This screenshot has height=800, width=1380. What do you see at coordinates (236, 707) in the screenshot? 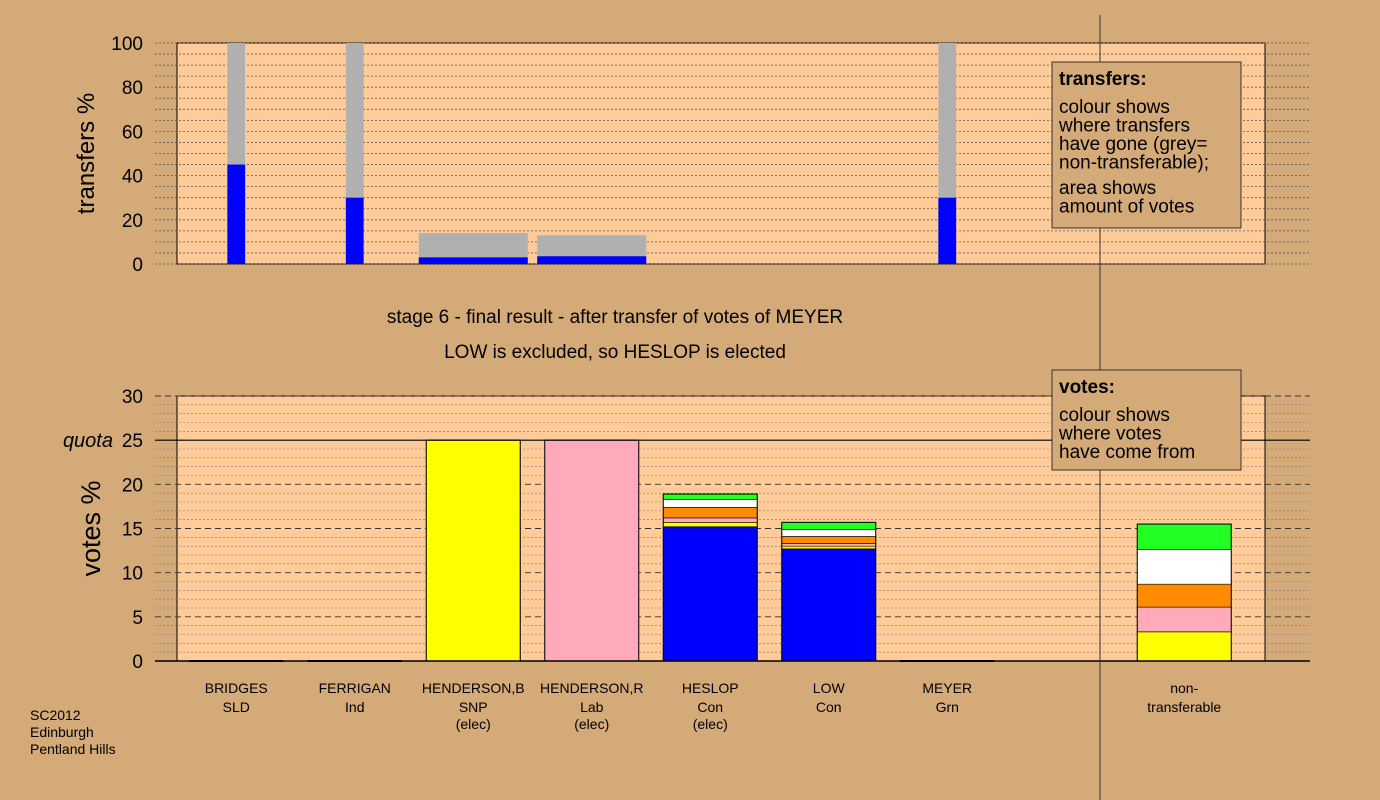
I see `candidate-party-label: SLD` at bounding box center [236, 707].